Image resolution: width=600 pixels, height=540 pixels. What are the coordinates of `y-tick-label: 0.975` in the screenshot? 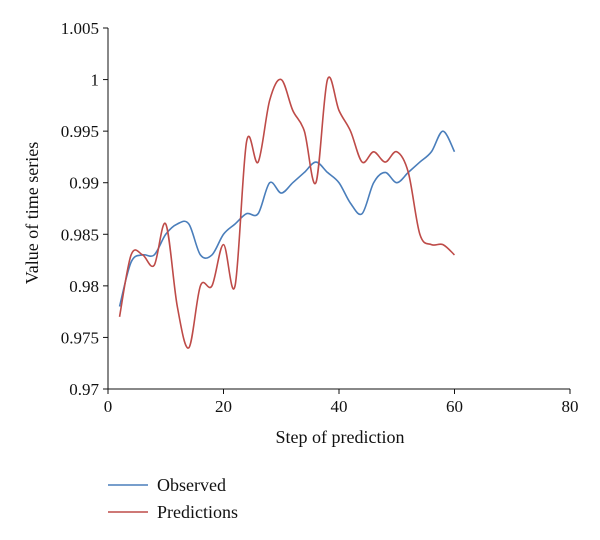 It's located at (80, 337).